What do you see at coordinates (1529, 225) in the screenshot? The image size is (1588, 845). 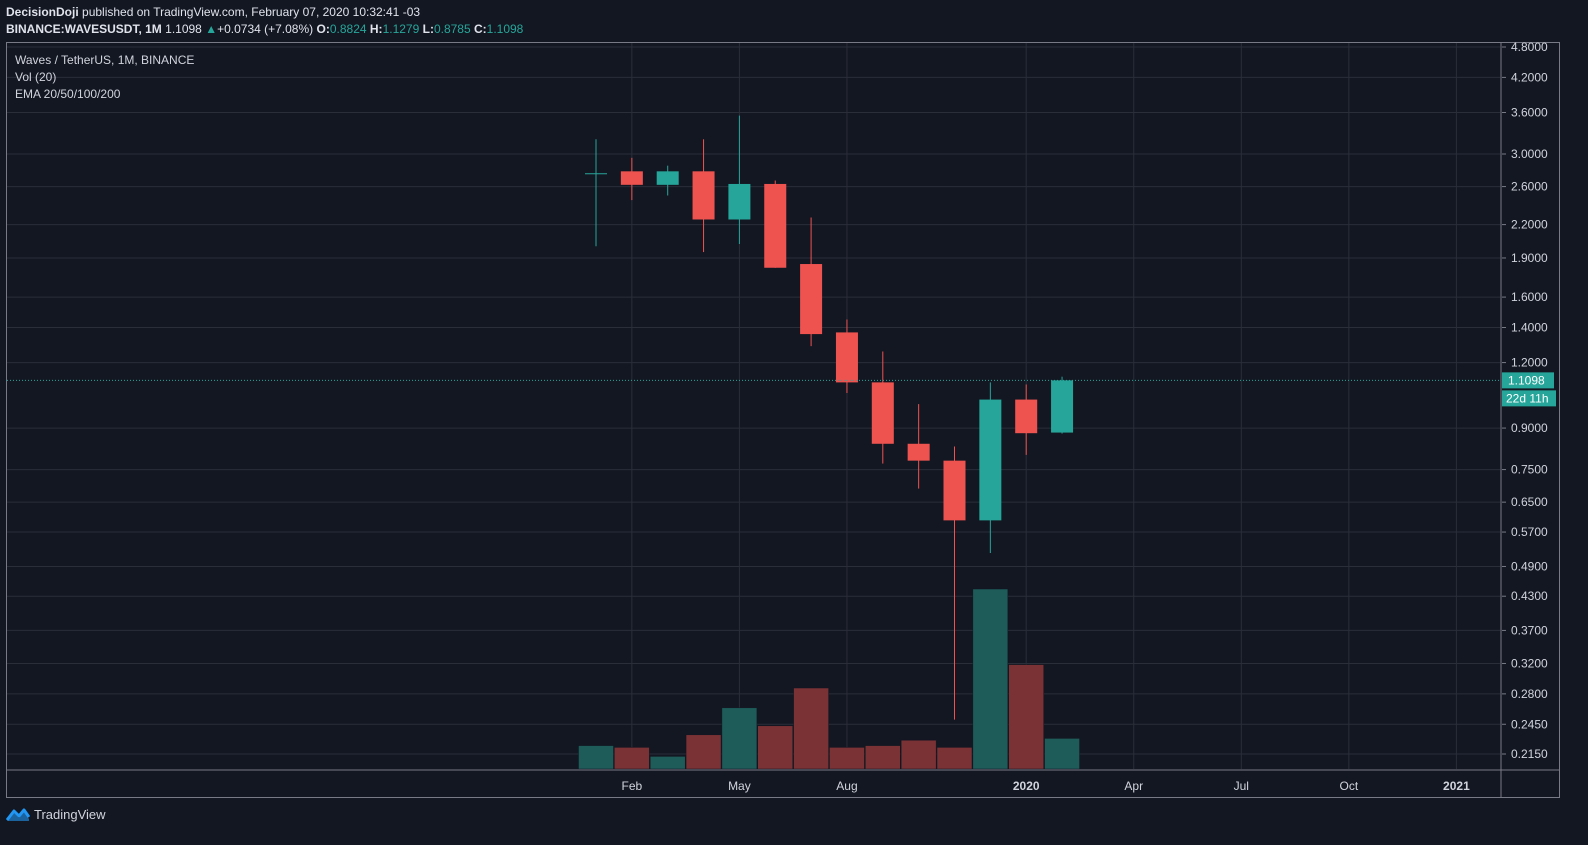 I see `y-tick-label: 2.2000` at bounding box center [1529, 225].